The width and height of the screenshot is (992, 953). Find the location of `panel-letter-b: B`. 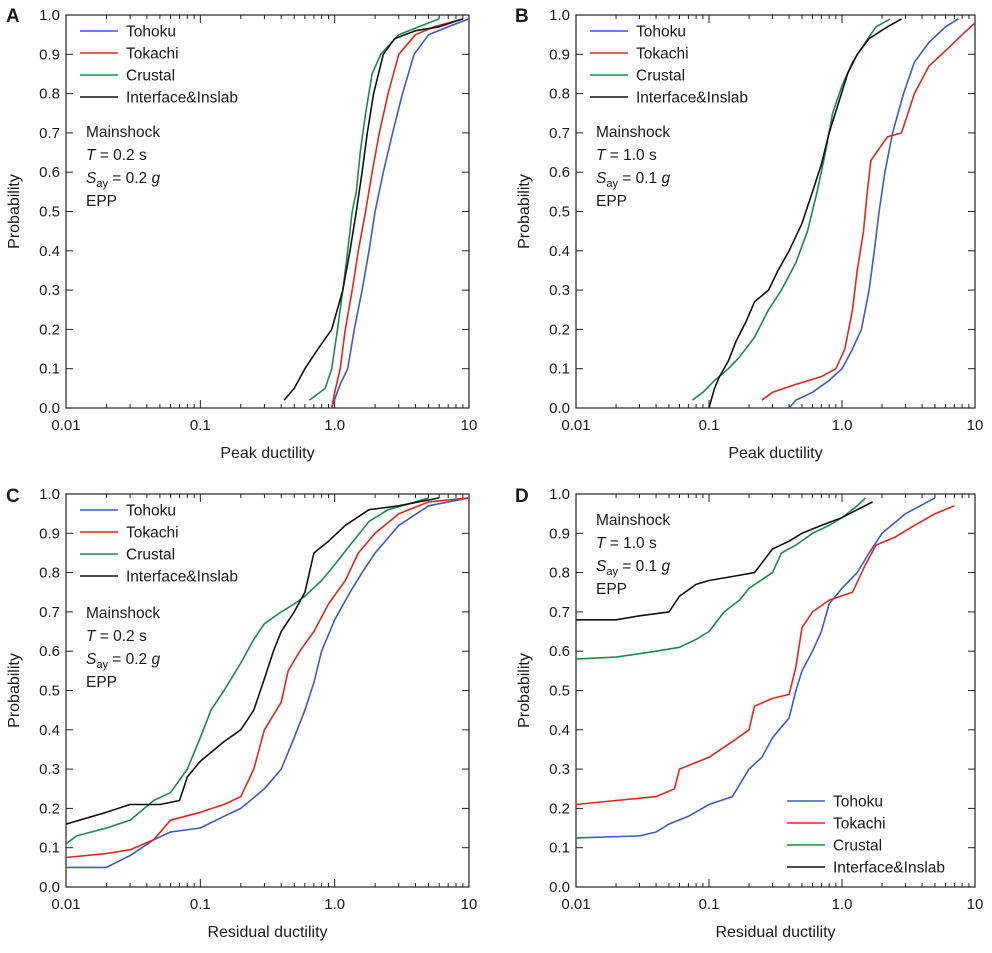

panel-letter-b: B is located at coordinates (522, 16).